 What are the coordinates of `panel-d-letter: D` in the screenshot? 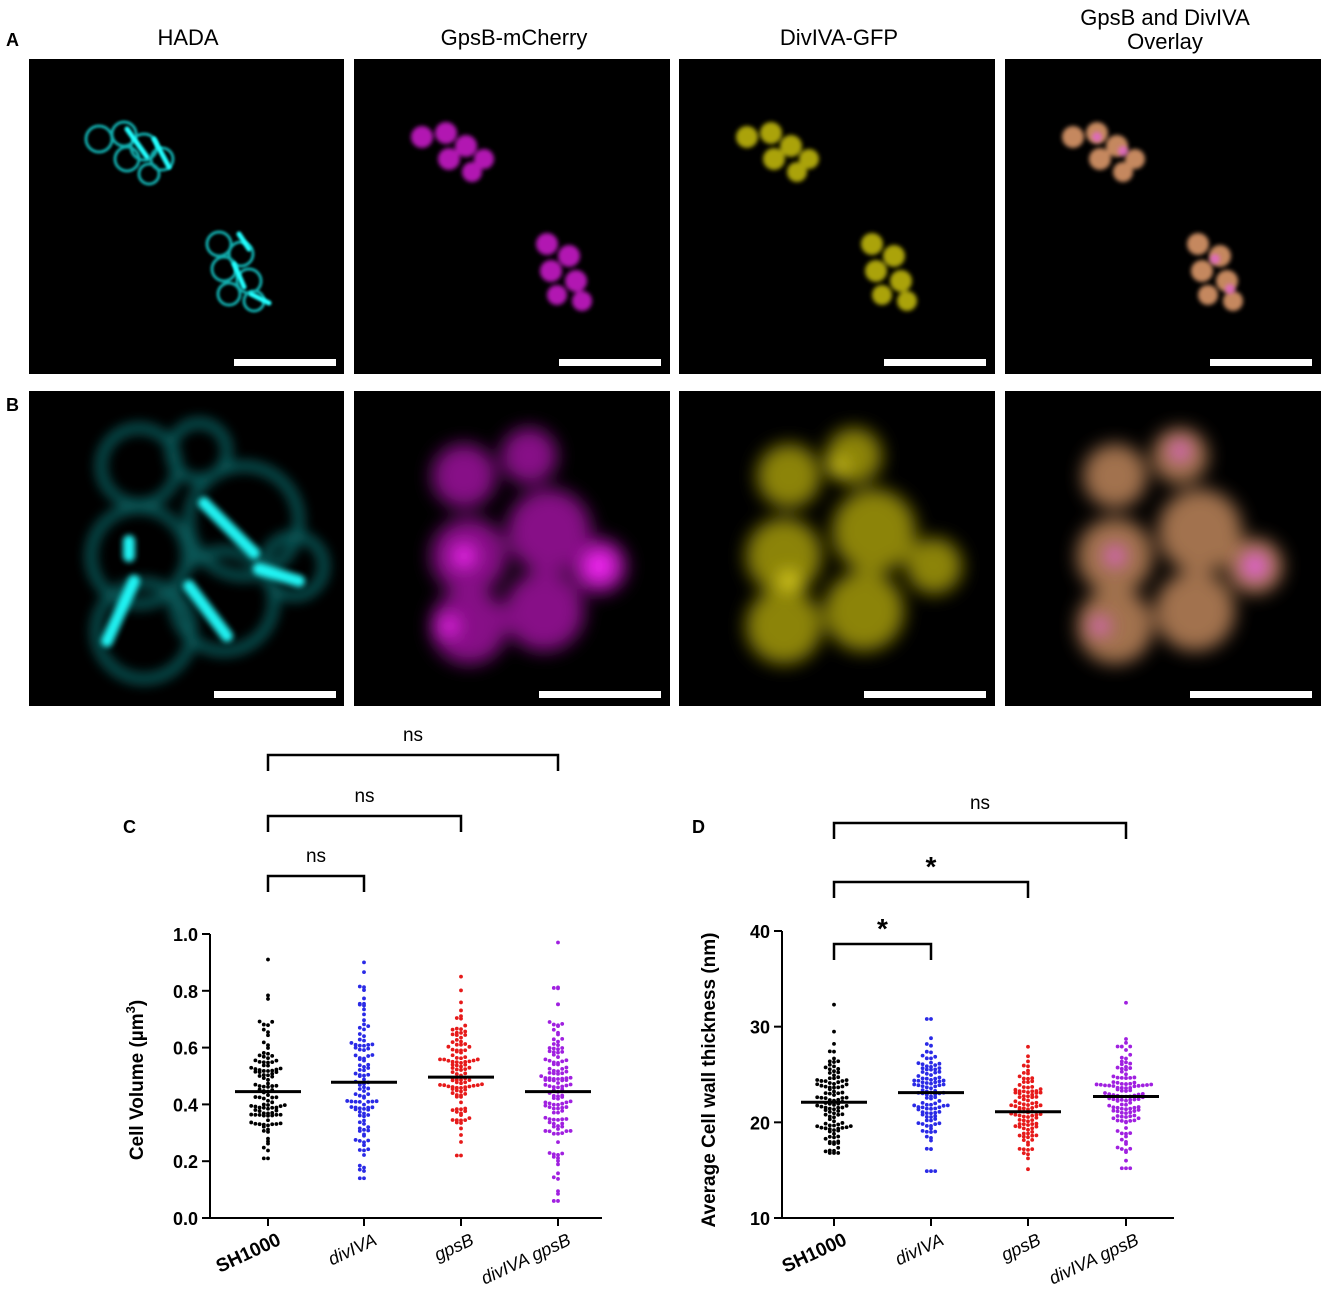 It's located at (698, 827).